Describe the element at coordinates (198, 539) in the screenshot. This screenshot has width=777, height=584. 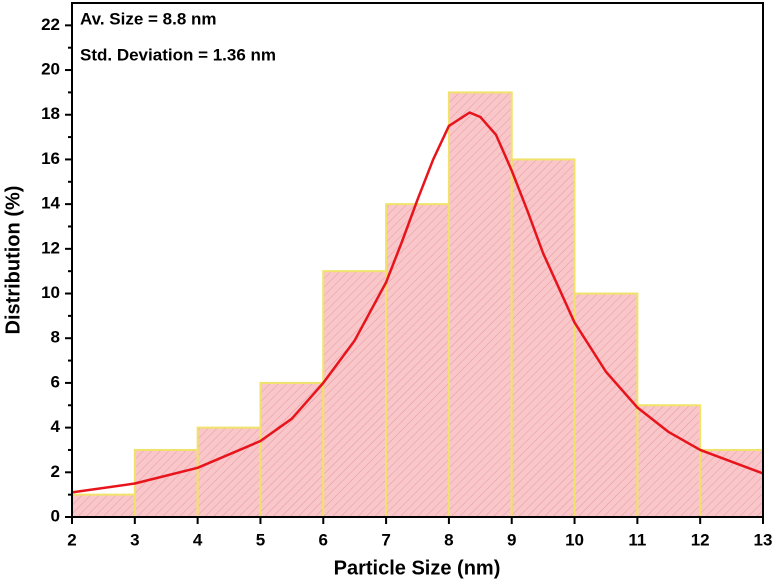
I see `x-tick-label: 4` at that location.